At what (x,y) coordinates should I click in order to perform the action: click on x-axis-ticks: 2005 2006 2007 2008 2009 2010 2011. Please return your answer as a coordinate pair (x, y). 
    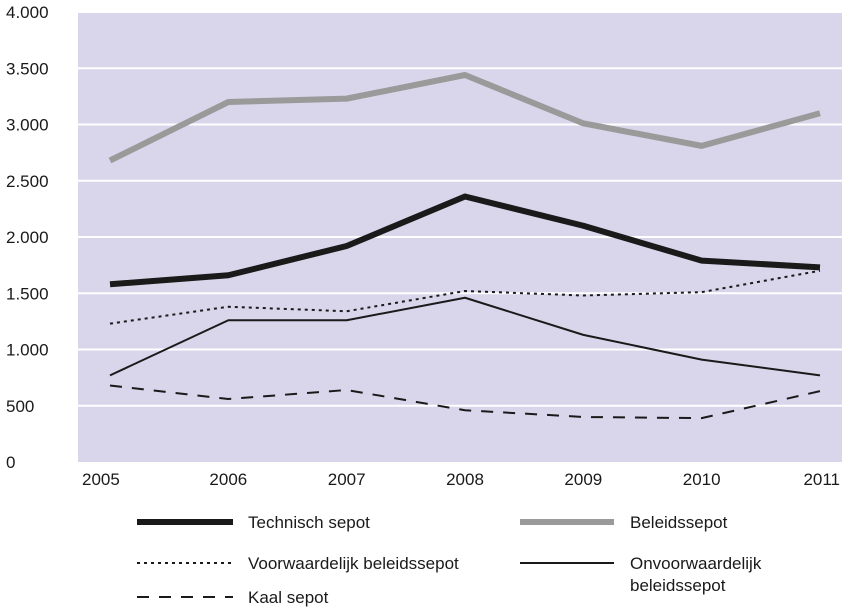
    Looking at the image, I should click on (461, 479).